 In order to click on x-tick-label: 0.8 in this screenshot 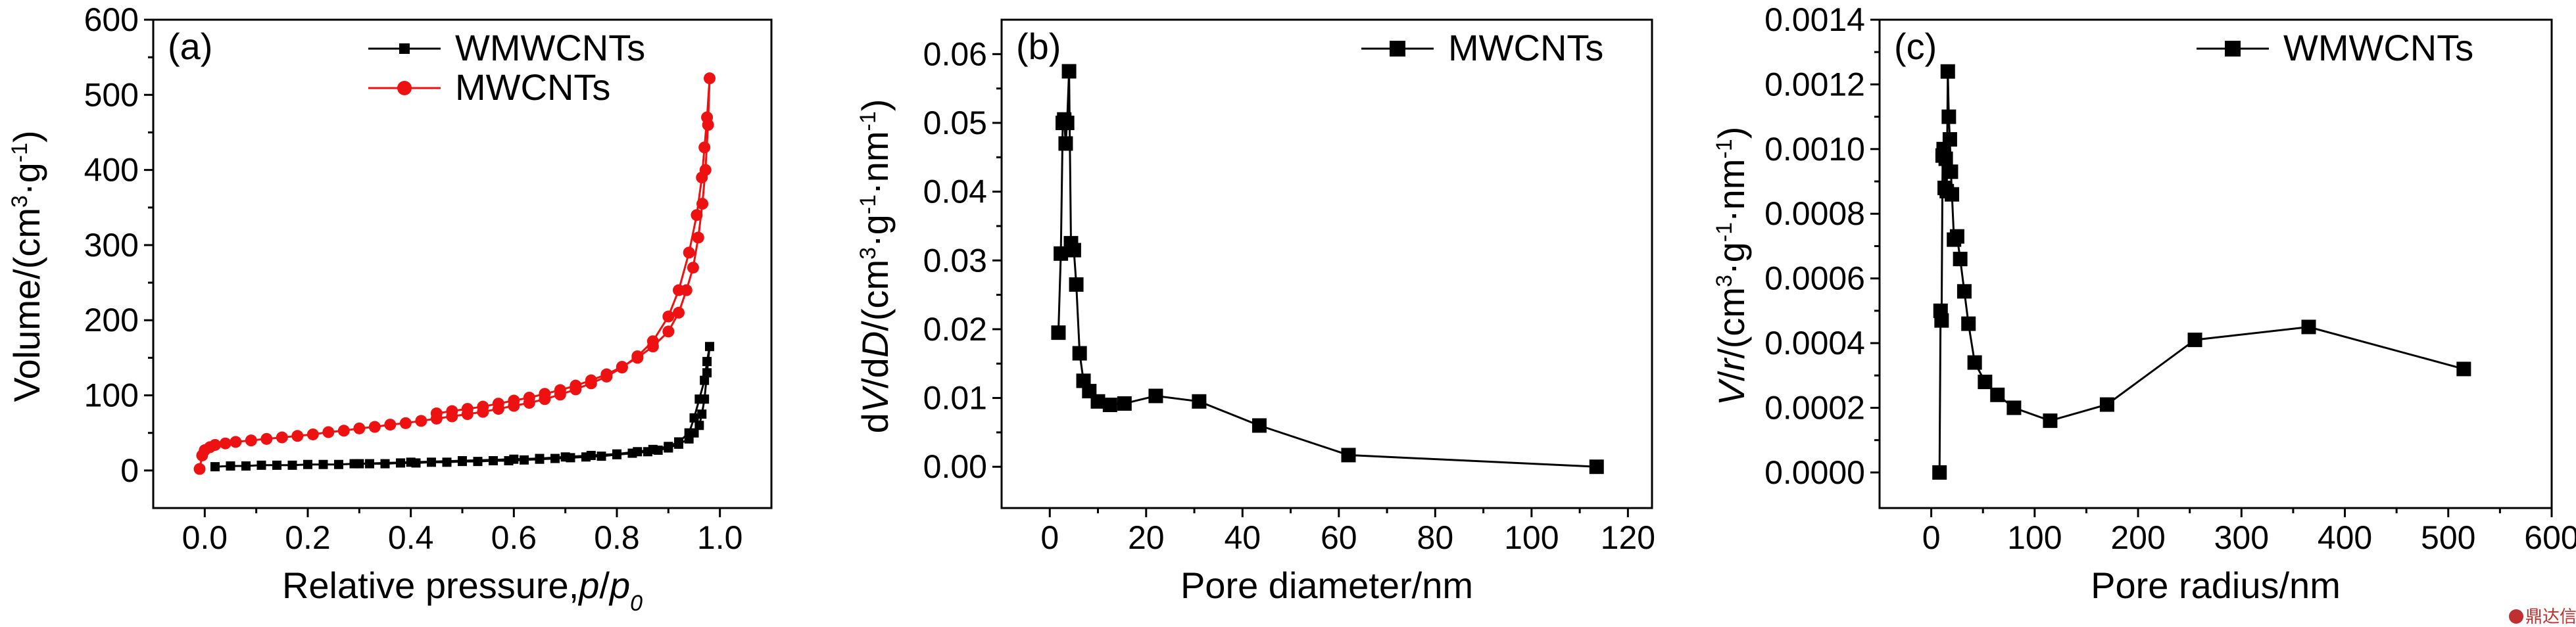, I will do `click(617, 537)`.